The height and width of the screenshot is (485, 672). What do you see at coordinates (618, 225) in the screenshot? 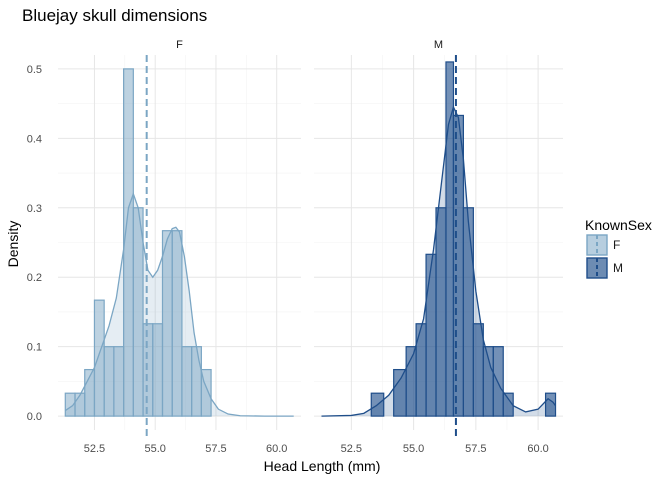
I see `legend-title: KnownSex` at bounding box center [618, 225].